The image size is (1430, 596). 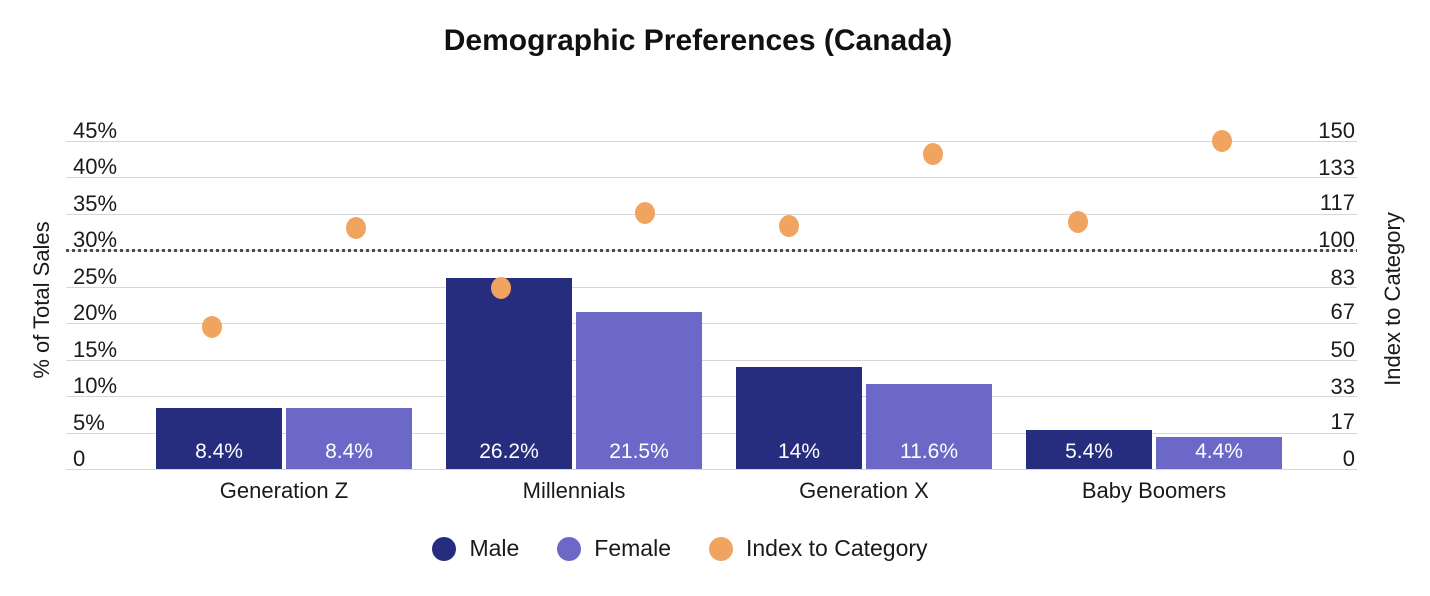 I want to click on left-axis-tick-label: 30%, so click(x=95, y=239).